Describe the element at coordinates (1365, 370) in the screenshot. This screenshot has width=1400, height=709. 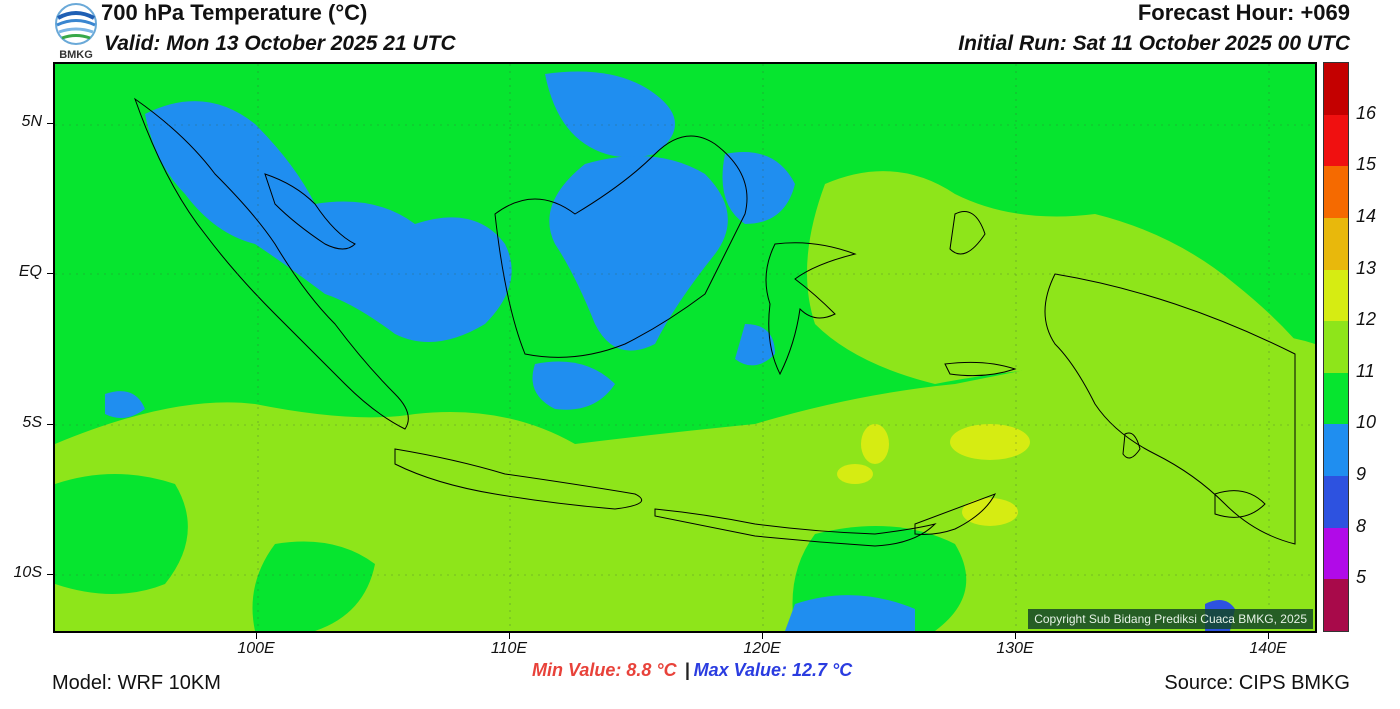
I see `colorbar-label: 11` at that location.